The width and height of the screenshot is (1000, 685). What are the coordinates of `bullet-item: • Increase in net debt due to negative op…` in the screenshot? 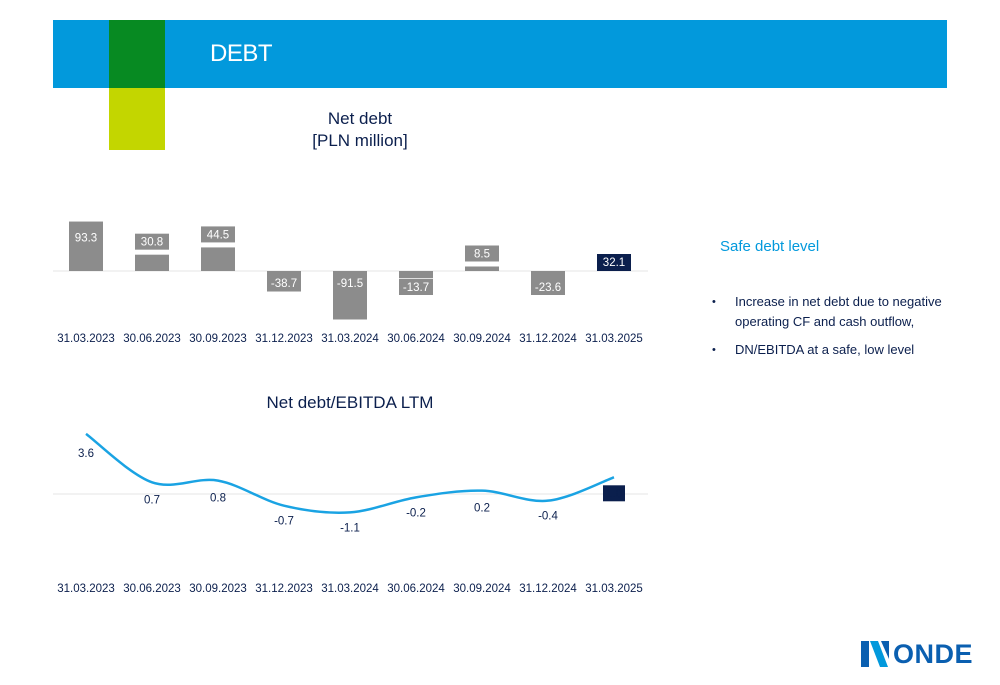 It's located at (837, 312).